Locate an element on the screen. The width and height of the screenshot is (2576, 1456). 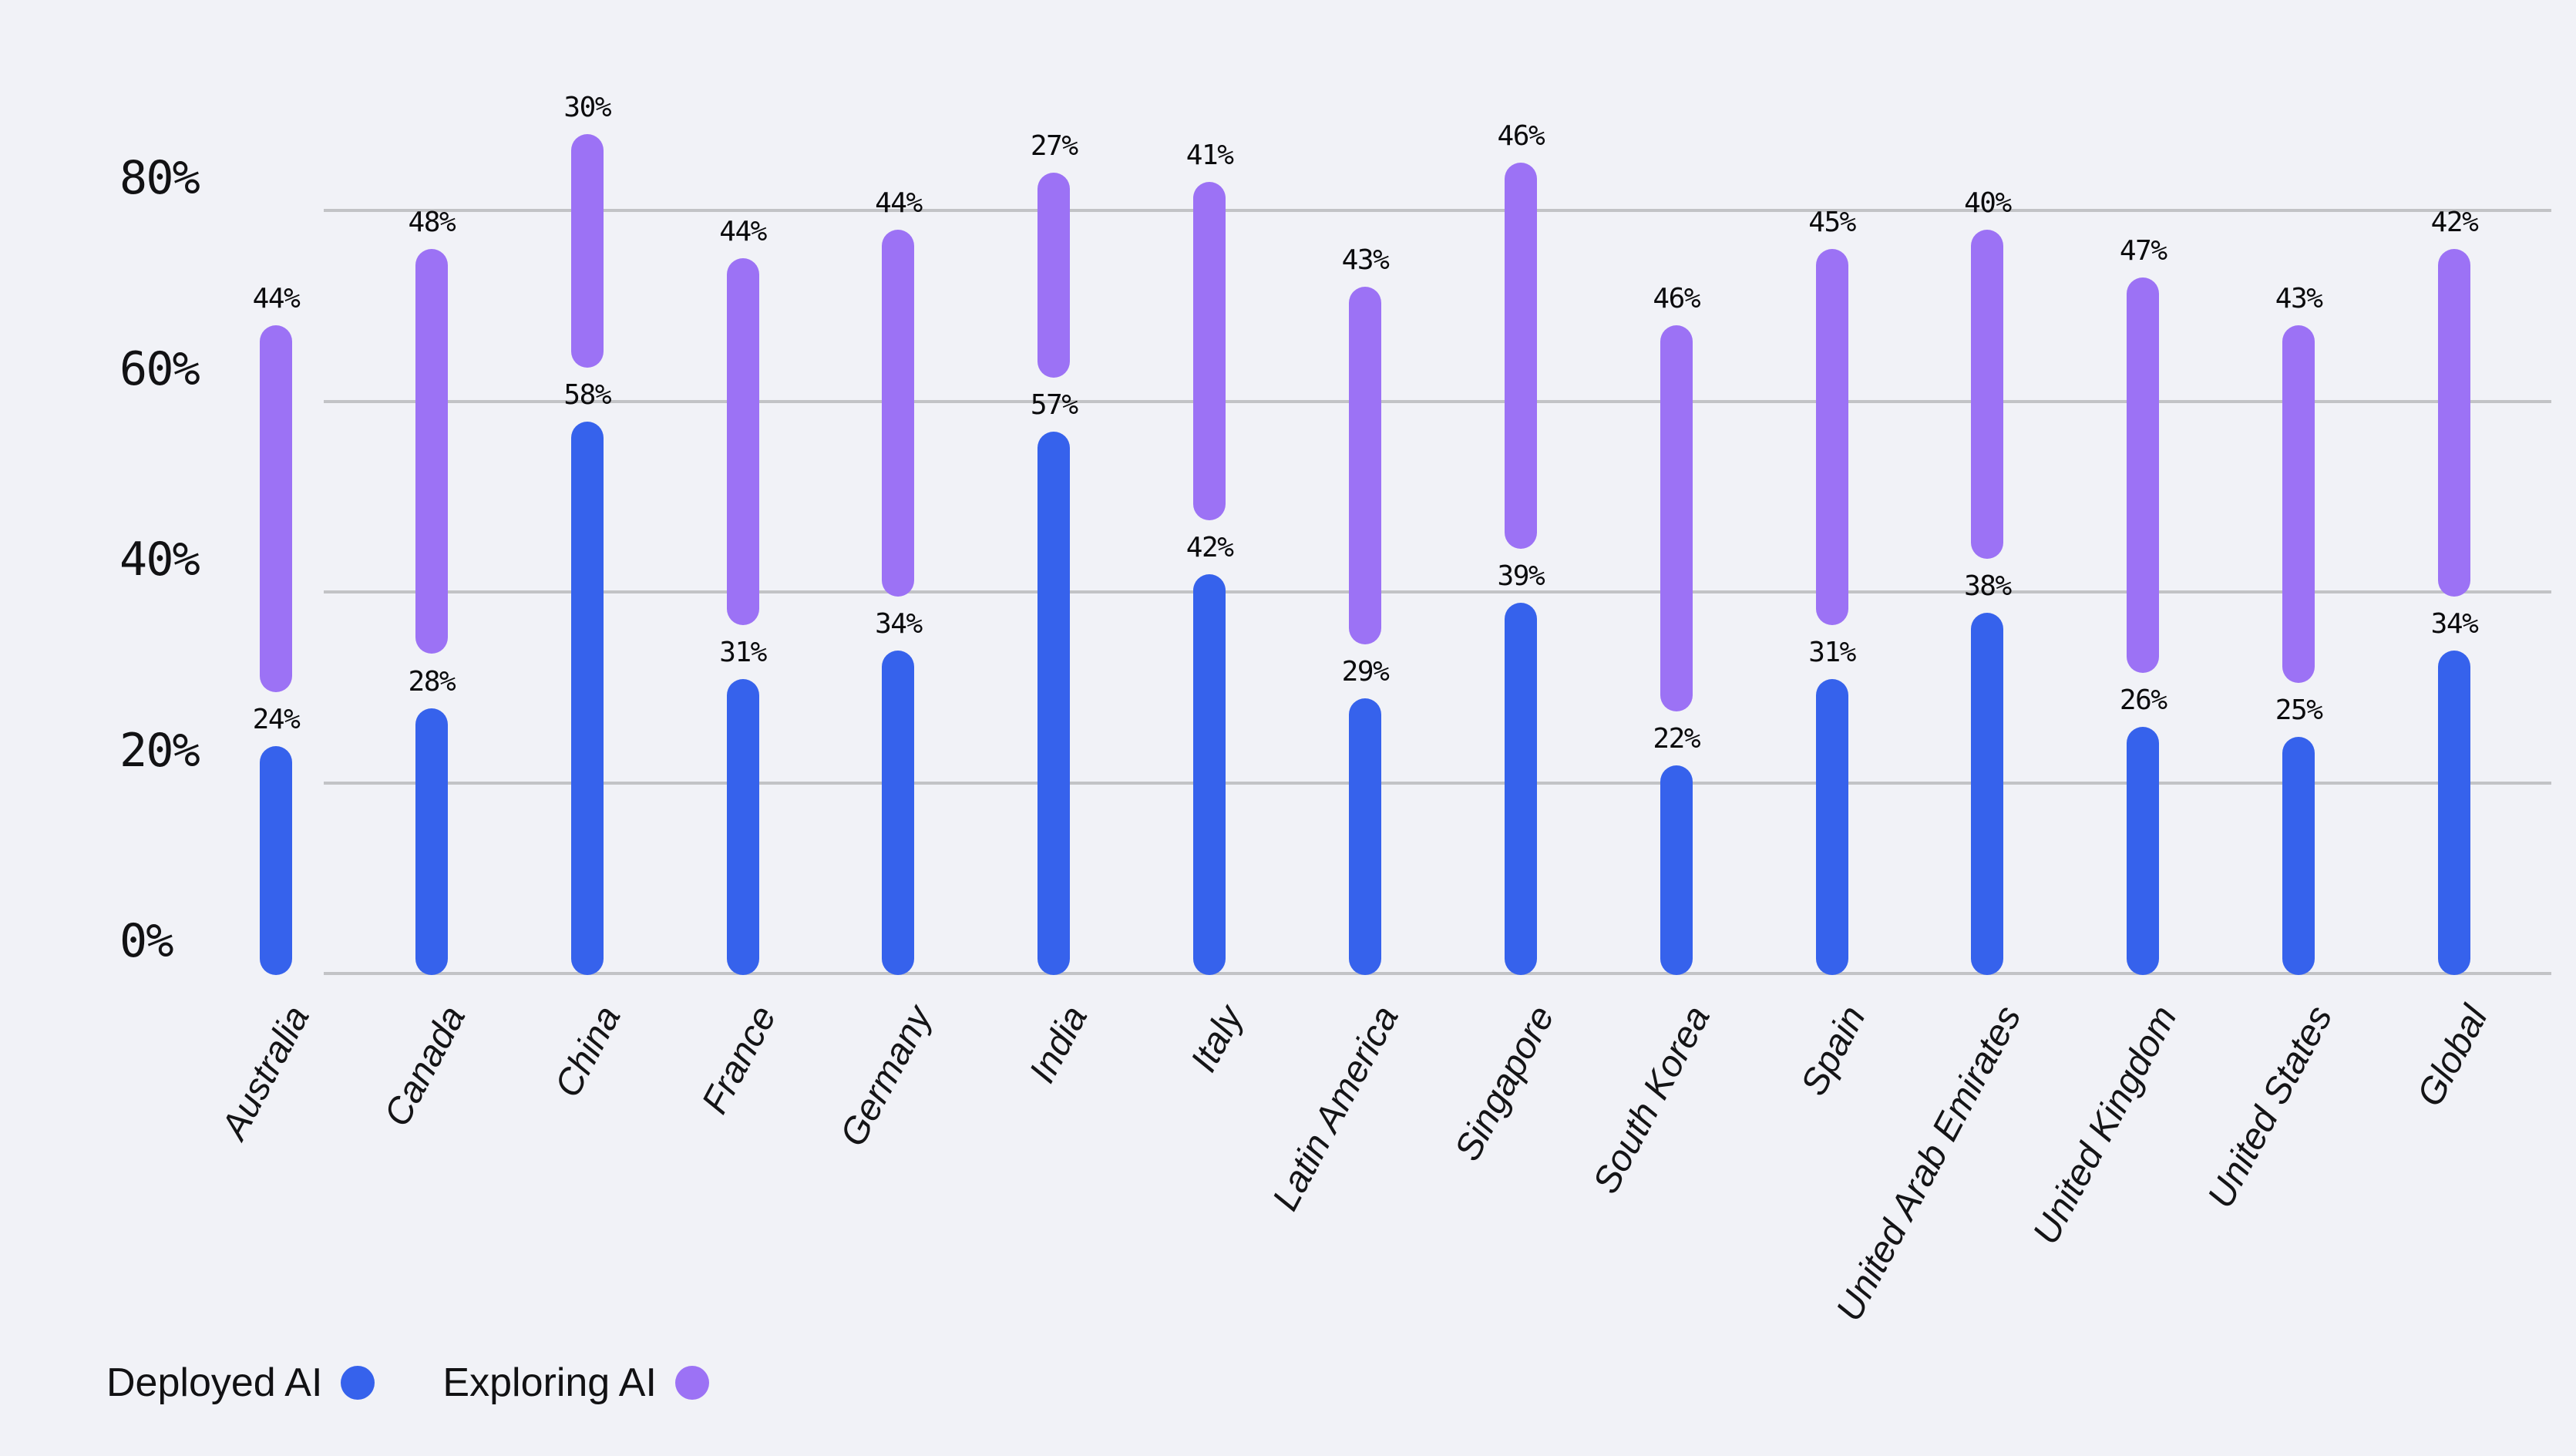
value-label-exploring: 41% is located at coordinates (1209, 155).